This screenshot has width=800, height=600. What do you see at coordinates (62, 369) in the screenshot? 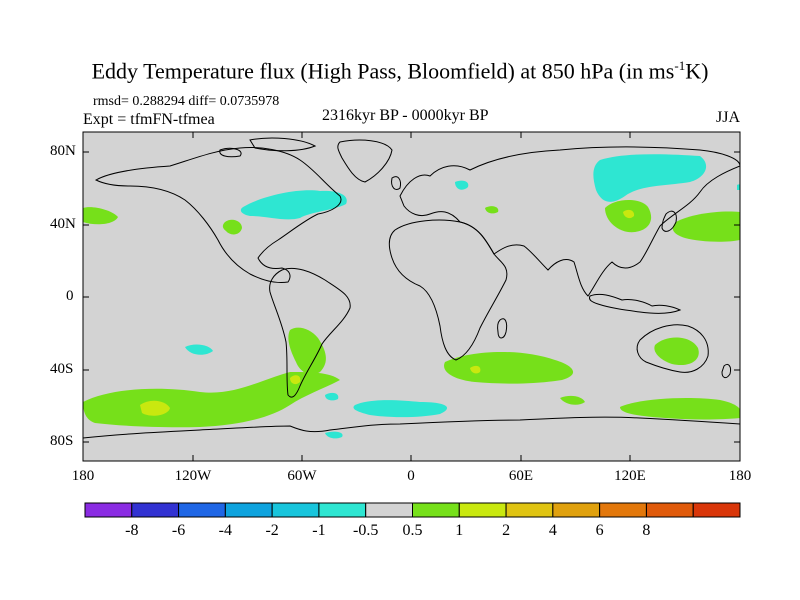
I see `lat-tick-40s: 40S` at bounding box center [62, 369].